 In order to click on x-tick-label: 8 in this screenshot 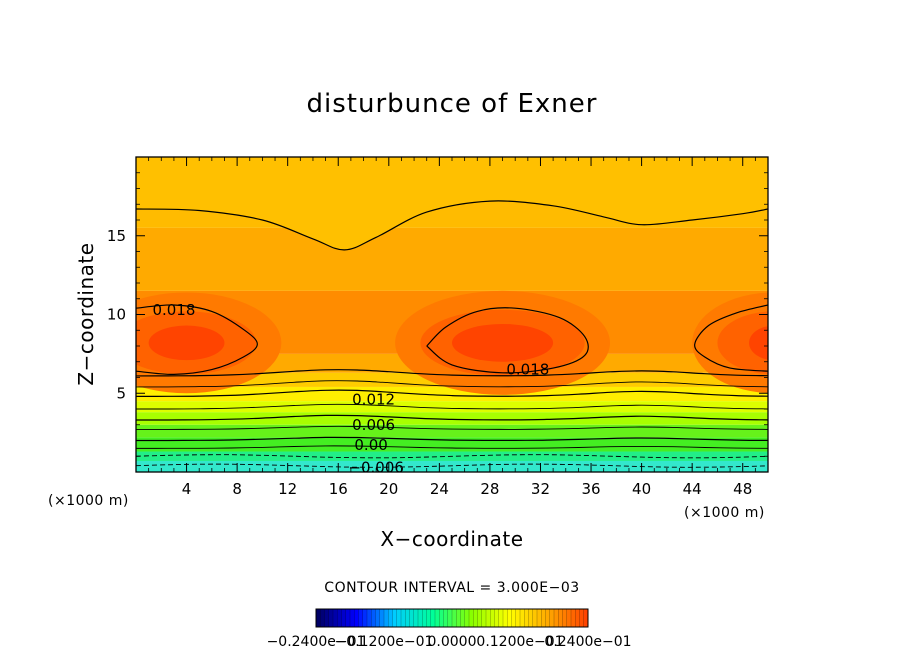, I will do `click(237, 489)`.